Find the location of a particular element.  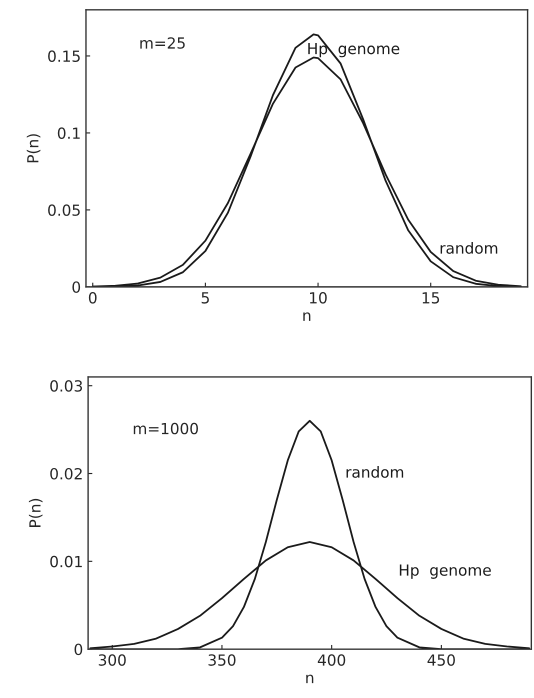

y-tick-label: 0.1 is located at coordinates (69, 133).